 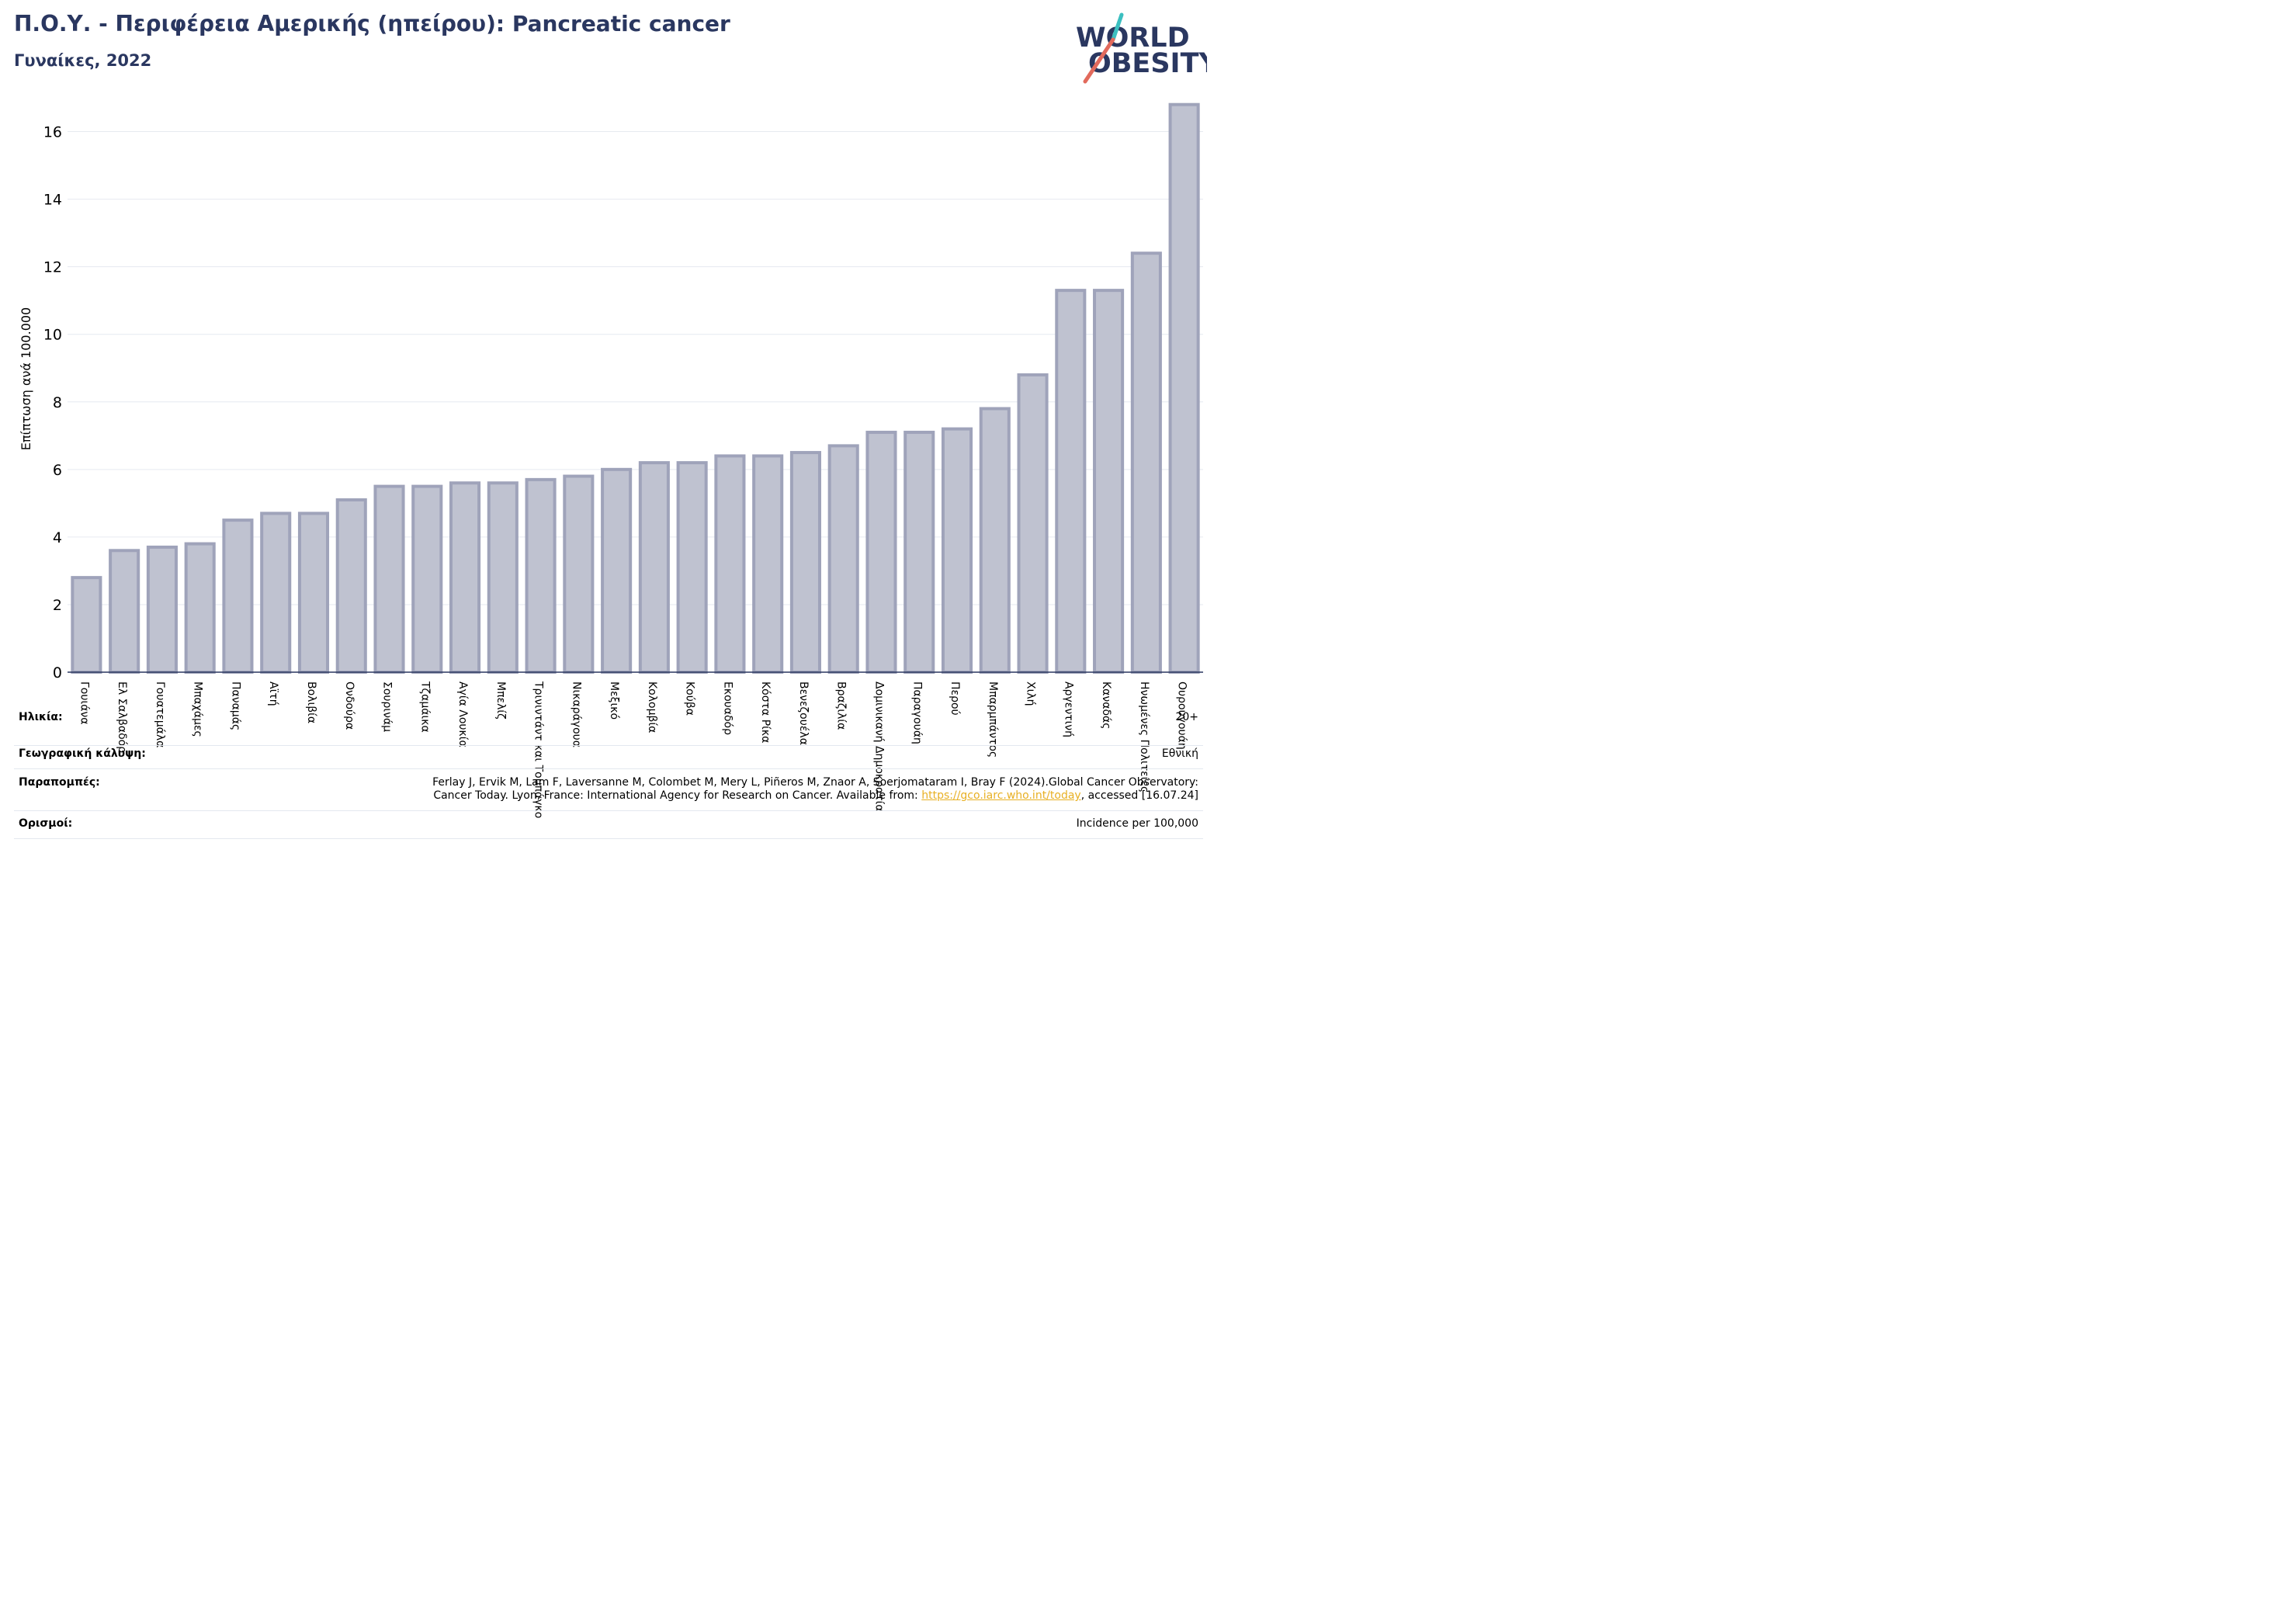 I want to click on x-tick-label: Εκουαδόρ, so click(x=727, y=708).